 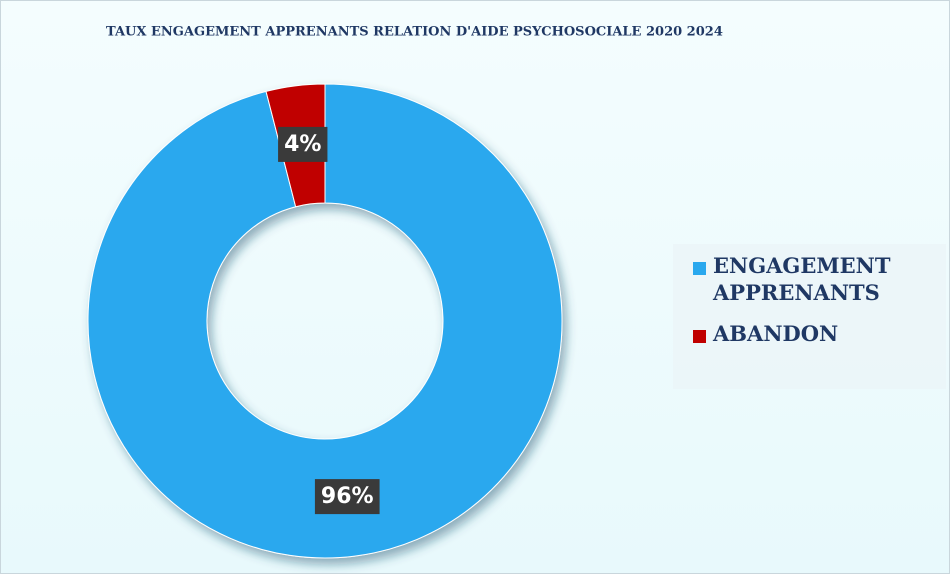 I want to click on data-label: 96%, so click(x=347, y=497).